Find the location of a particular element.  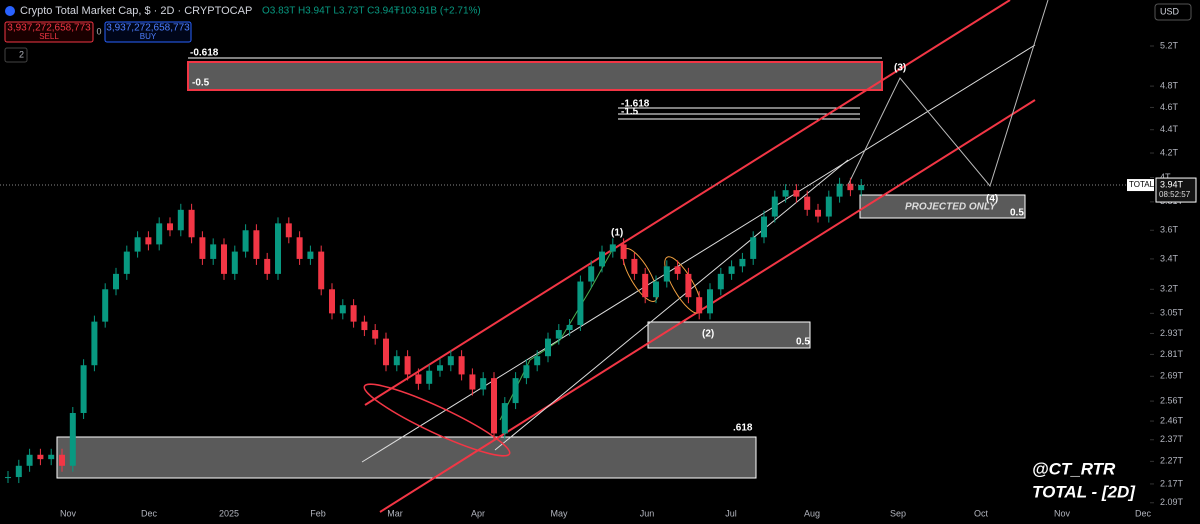

y-tick-label: 2.93T is located at coordinates (1172, 333).